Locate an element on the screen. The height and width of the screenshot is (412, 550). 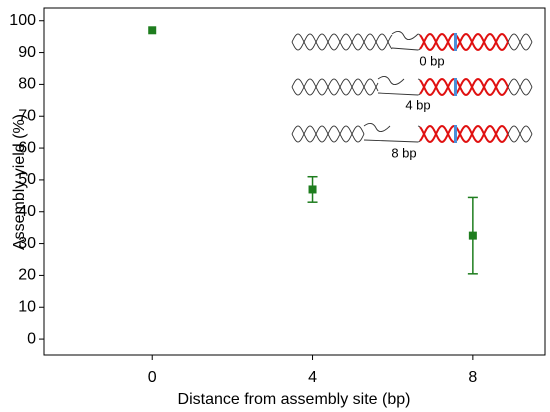
y-tick-label: 10 is located at coordinates (27, 306).